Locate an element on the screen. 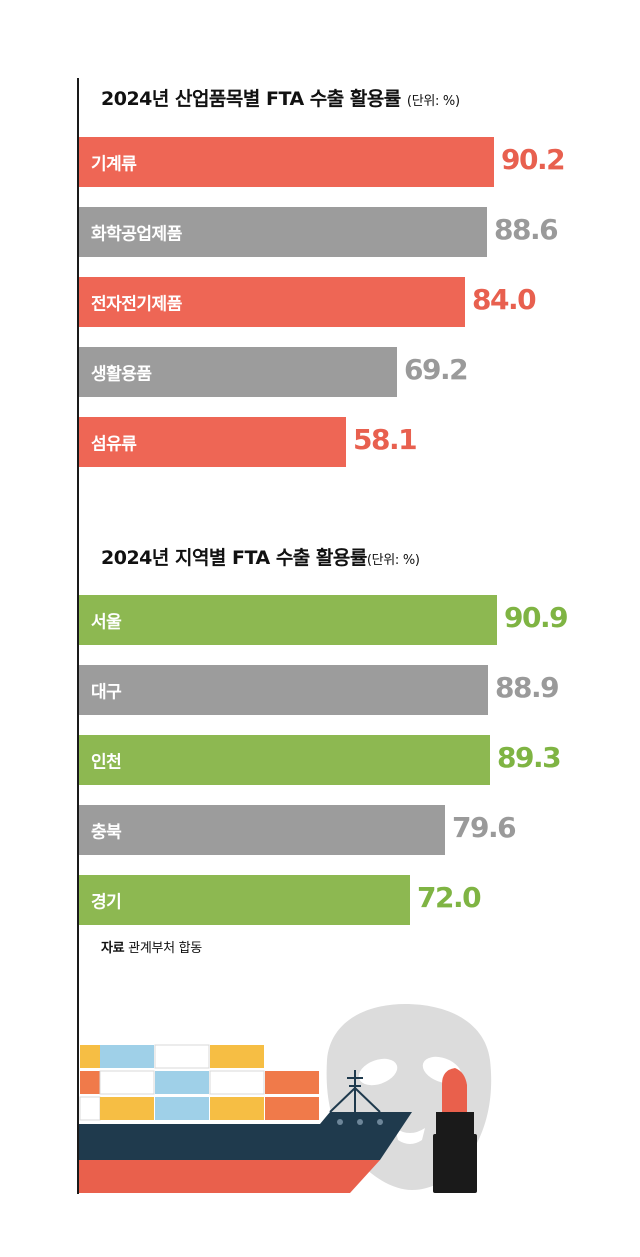 Image resolution: width=640 pixels, height=1257 pixels. region-bar-label-2: 인천 is located at coordinates (106, 762).